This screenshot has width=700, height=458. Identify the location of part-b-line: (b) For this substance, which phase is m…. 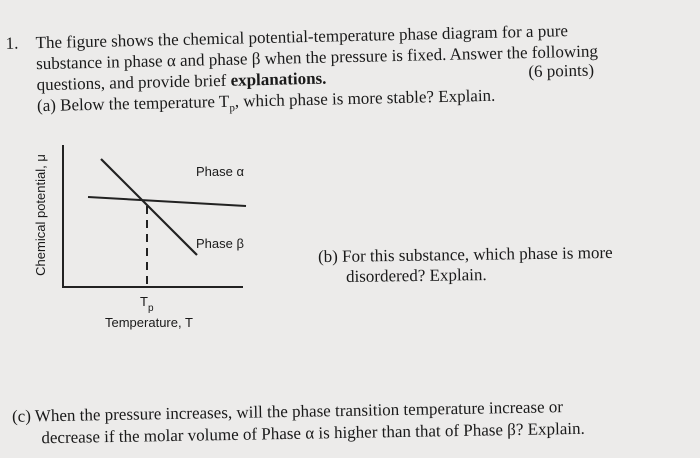
(465, 254).